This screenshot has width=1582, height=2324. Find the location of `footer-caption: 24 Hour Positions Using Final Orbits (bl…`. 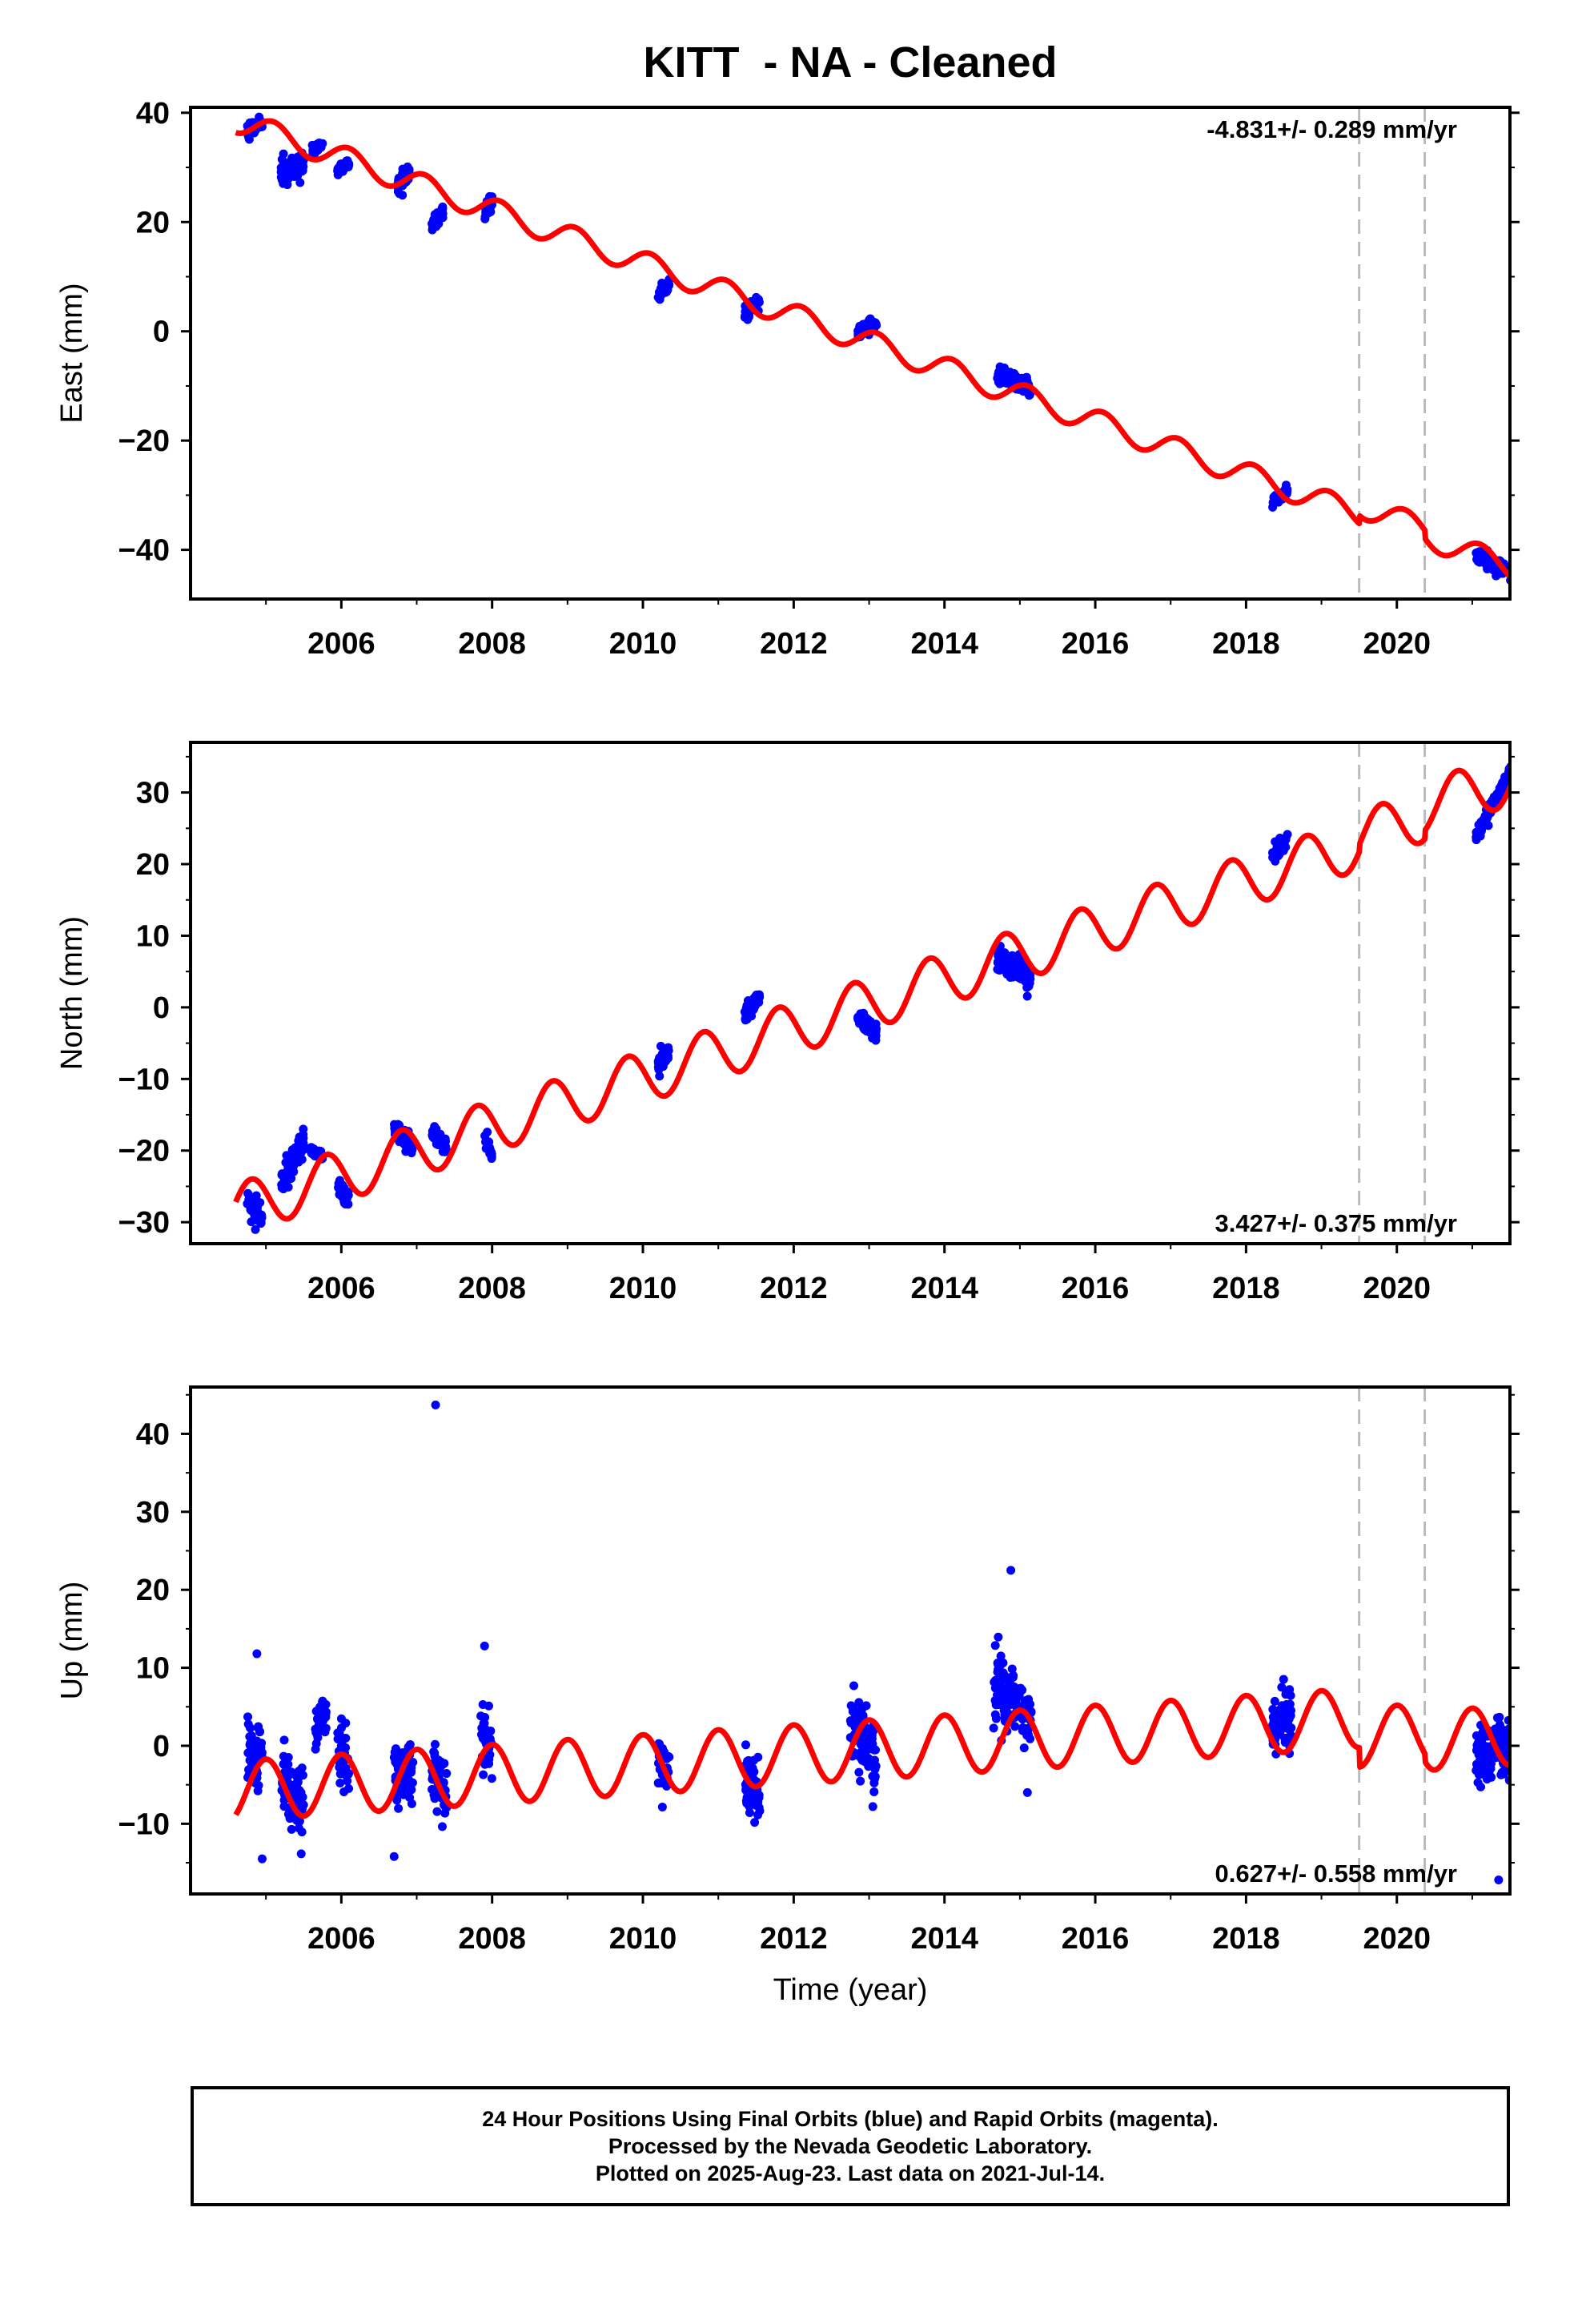

footer-caption: 24 Hour Positions Using Final Orbits (bl… is located at coordinates (850, 2146).